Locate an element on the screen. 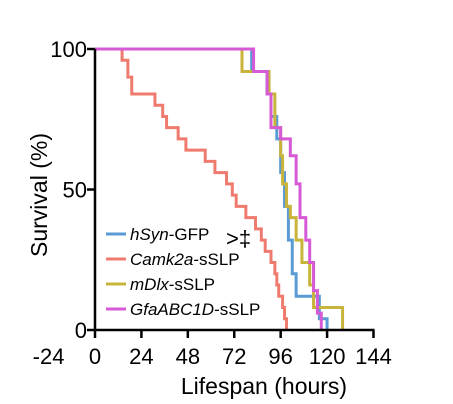  x-axis-title: Lifespan (hours) is located at coordinates (264, 386).